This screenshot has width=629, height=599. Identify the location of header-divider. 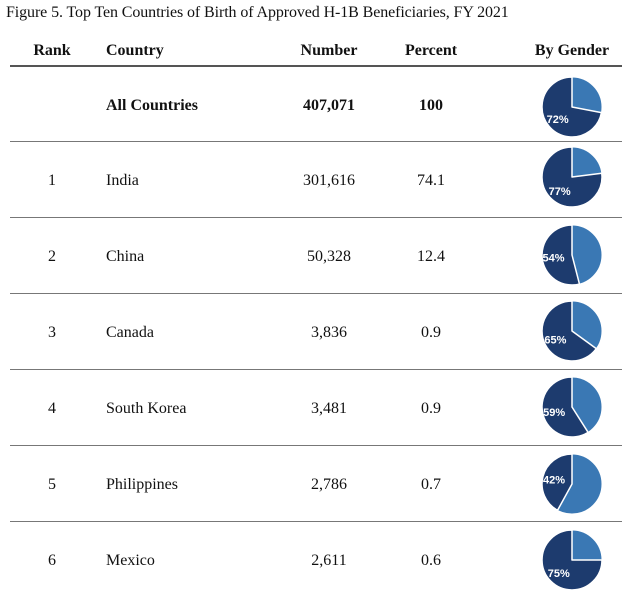
(316, 66).